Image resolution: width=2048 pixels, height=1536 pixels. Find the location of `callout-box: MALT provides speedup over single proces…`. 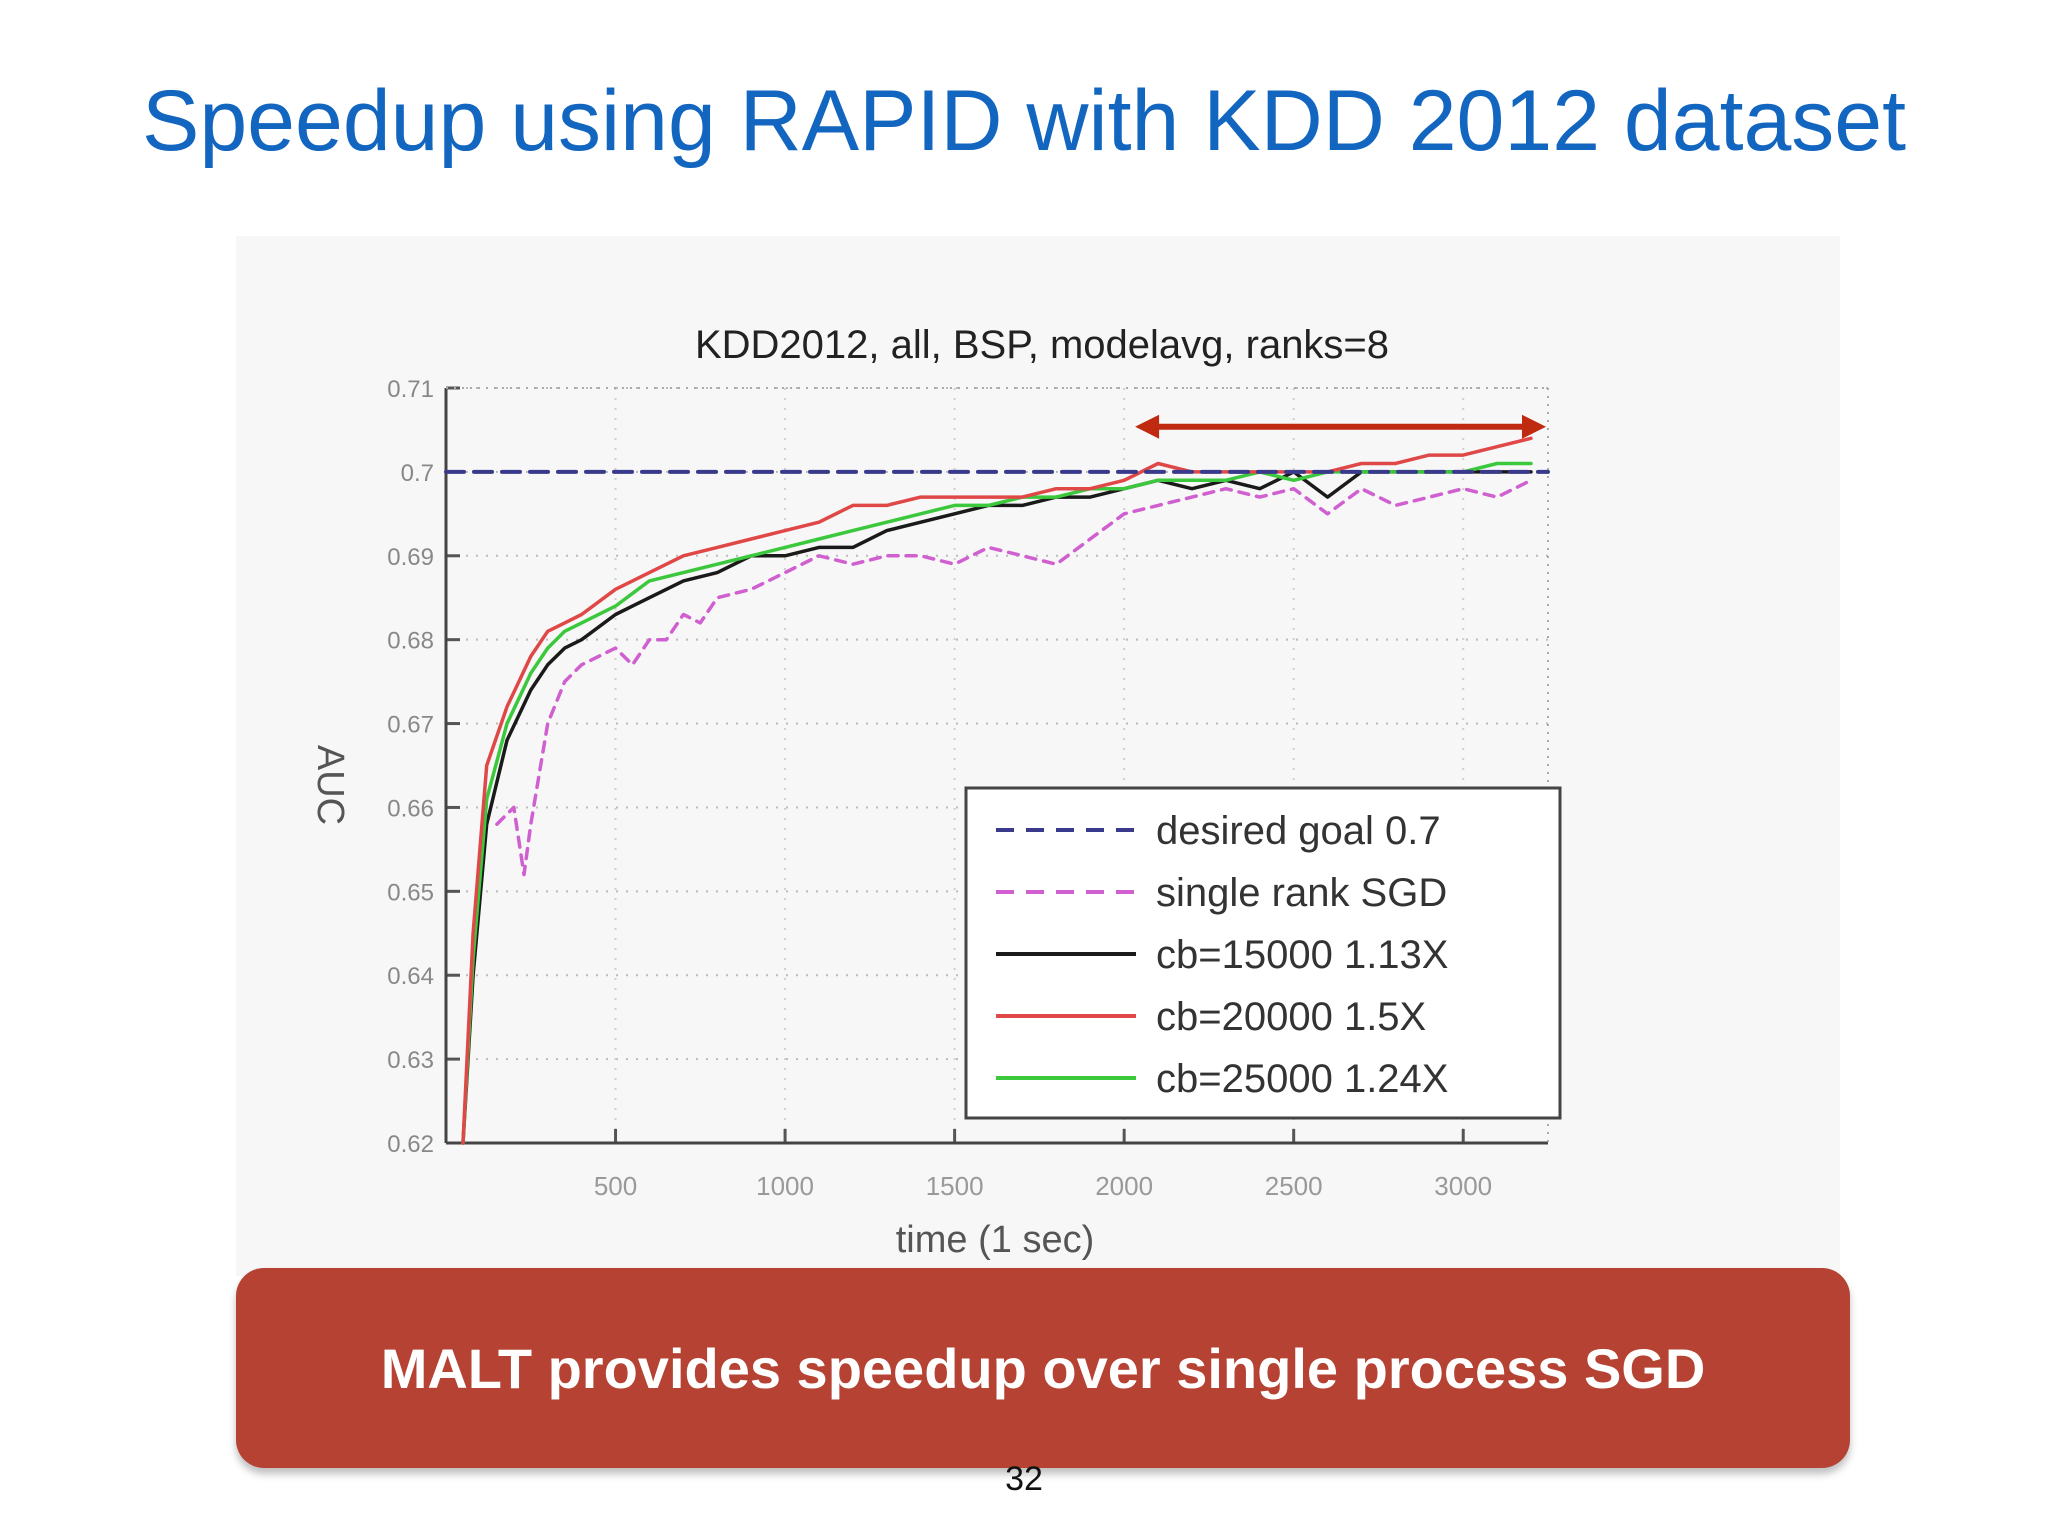

callout-box: MALT provides speedup over single proces… is located at coordinates (1043, 1368).